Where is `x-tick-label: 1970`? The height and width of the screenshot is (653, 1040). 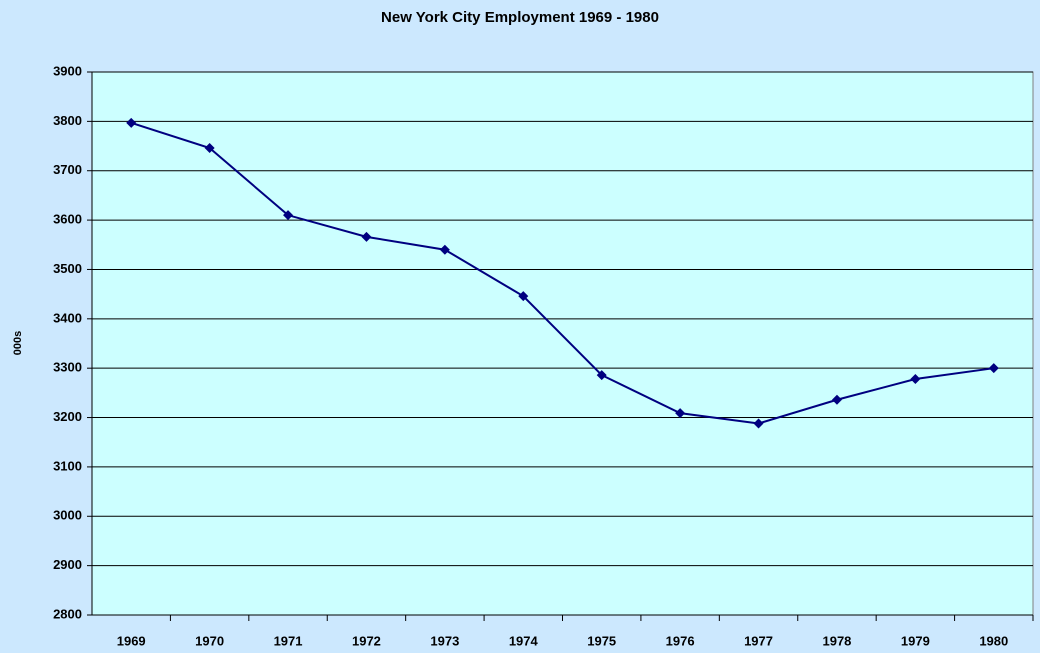
x-tick-label: 1970 is located at coordinates (209, 640).